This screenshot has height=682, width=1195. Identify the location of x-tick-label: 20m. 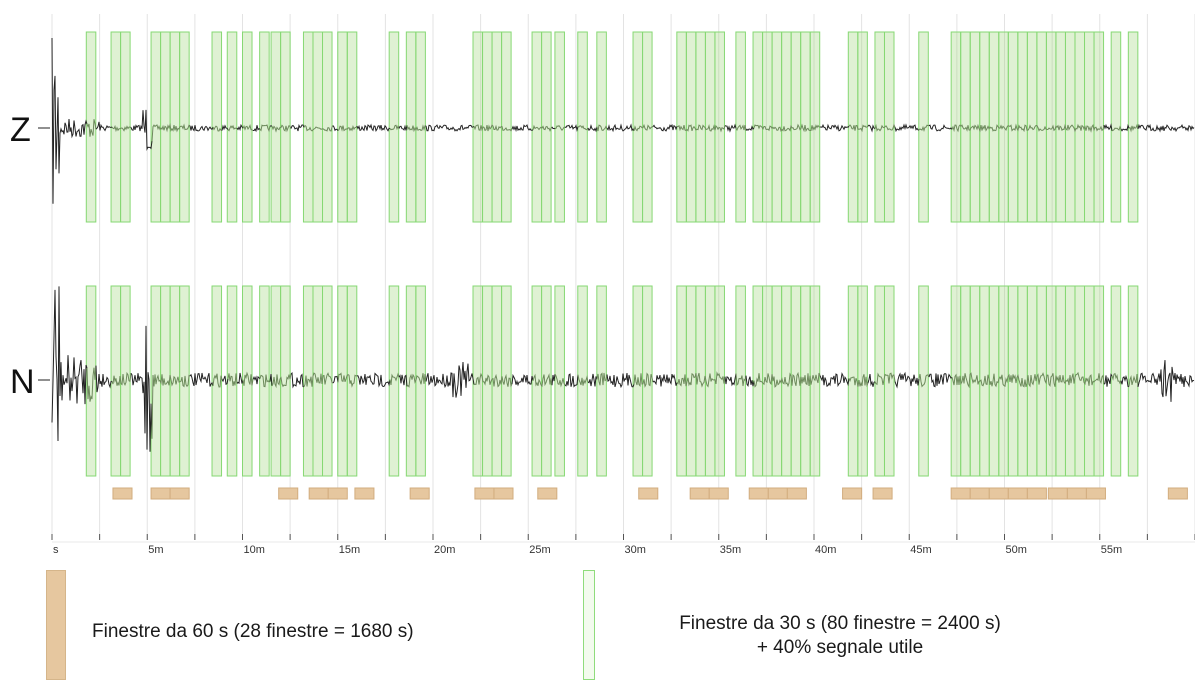
(444, 550).